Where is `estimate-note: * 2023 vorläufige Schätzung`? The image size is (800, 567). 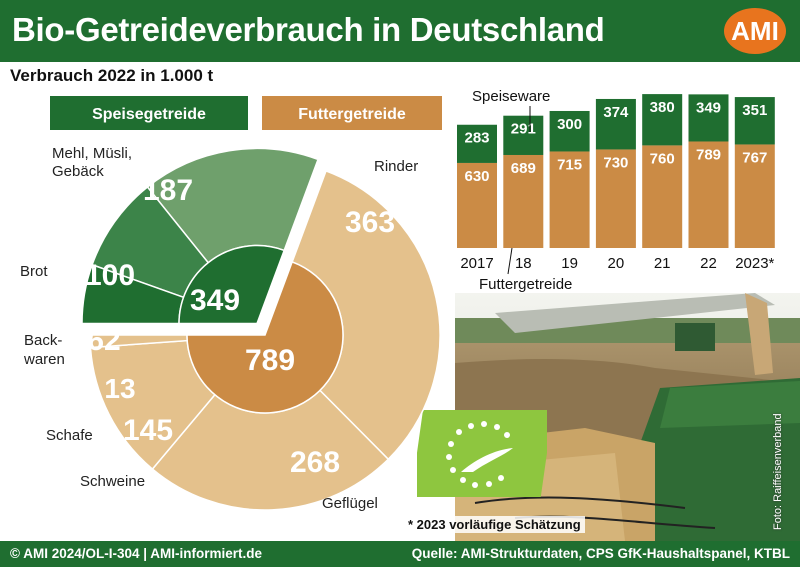
estimate-note: * 2023 vorläufige Schätzung is located at coordinates (494, 524).